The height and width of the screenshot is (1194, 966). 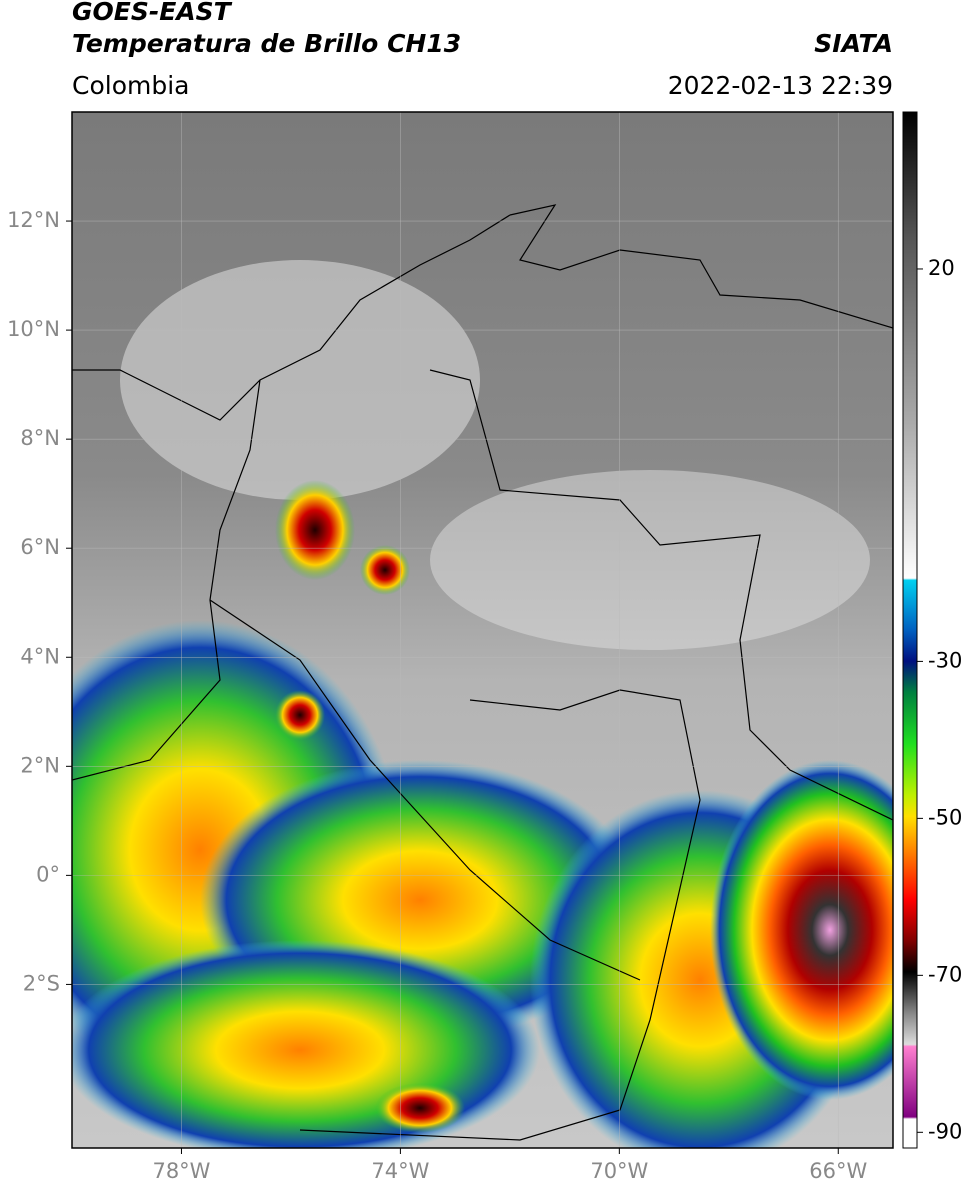 What do you see at coordinates (48, 874) in the screenshot?
I see `y-tick-label: 0°` at bounding box center [48, 874].